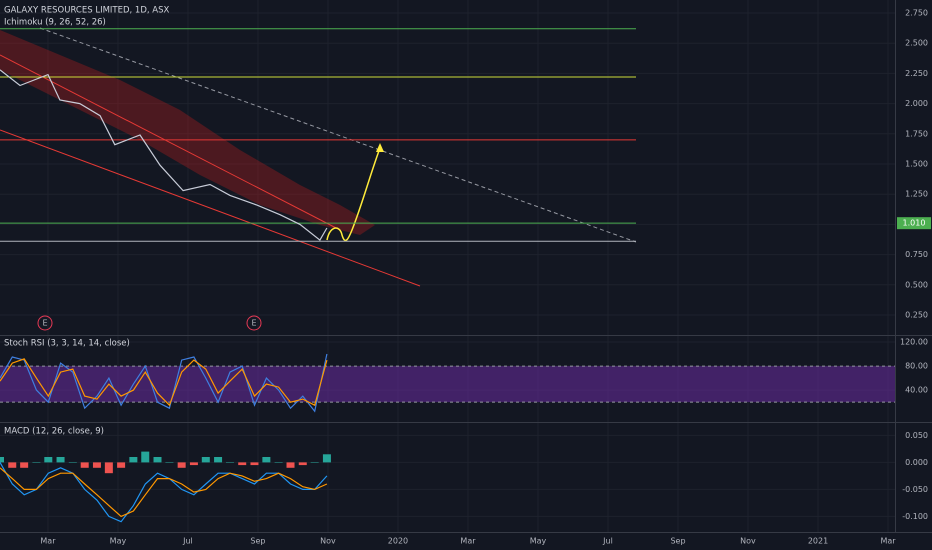 The height and width of the screenshot is (550, 932). Describe the element at coordinates (916, 133) in the screenshot. I see `y-tick-label: 1.750` at that location.